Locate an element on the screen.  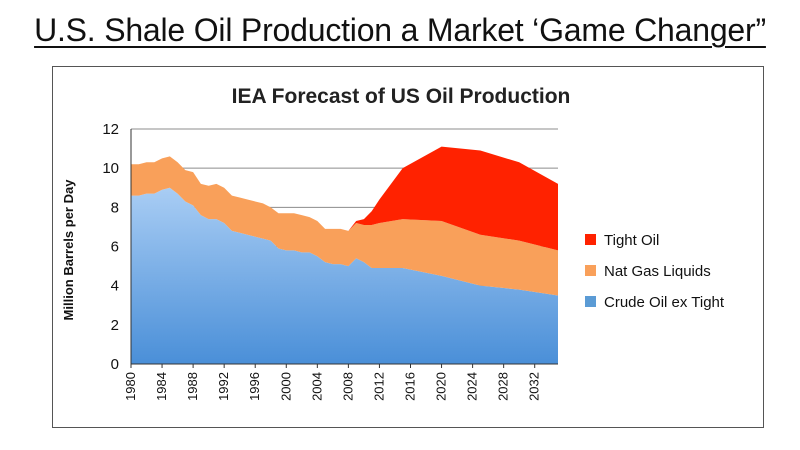
x-tick-label: 1988 is located at coordinates (192, 386).